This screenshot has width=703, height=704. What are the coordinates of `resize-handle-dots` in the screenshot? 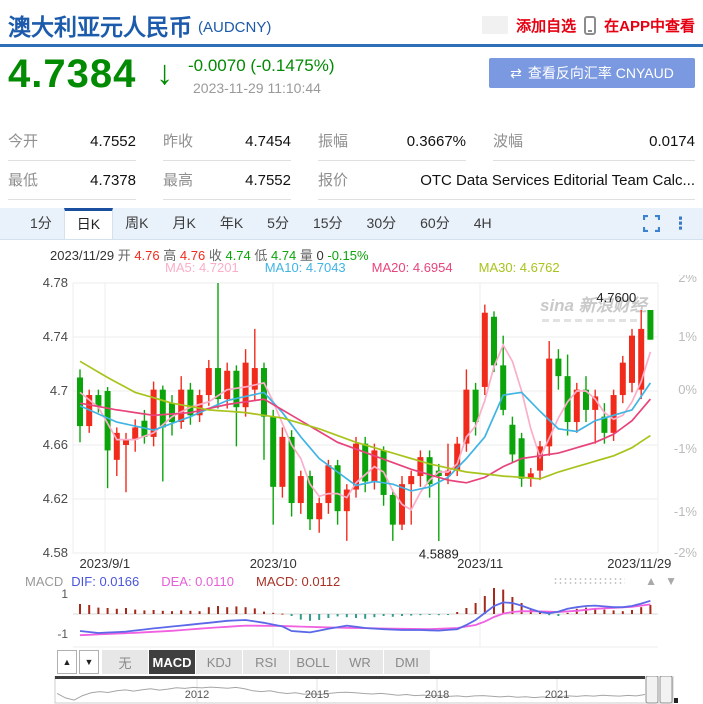 It's located at (589, 581).